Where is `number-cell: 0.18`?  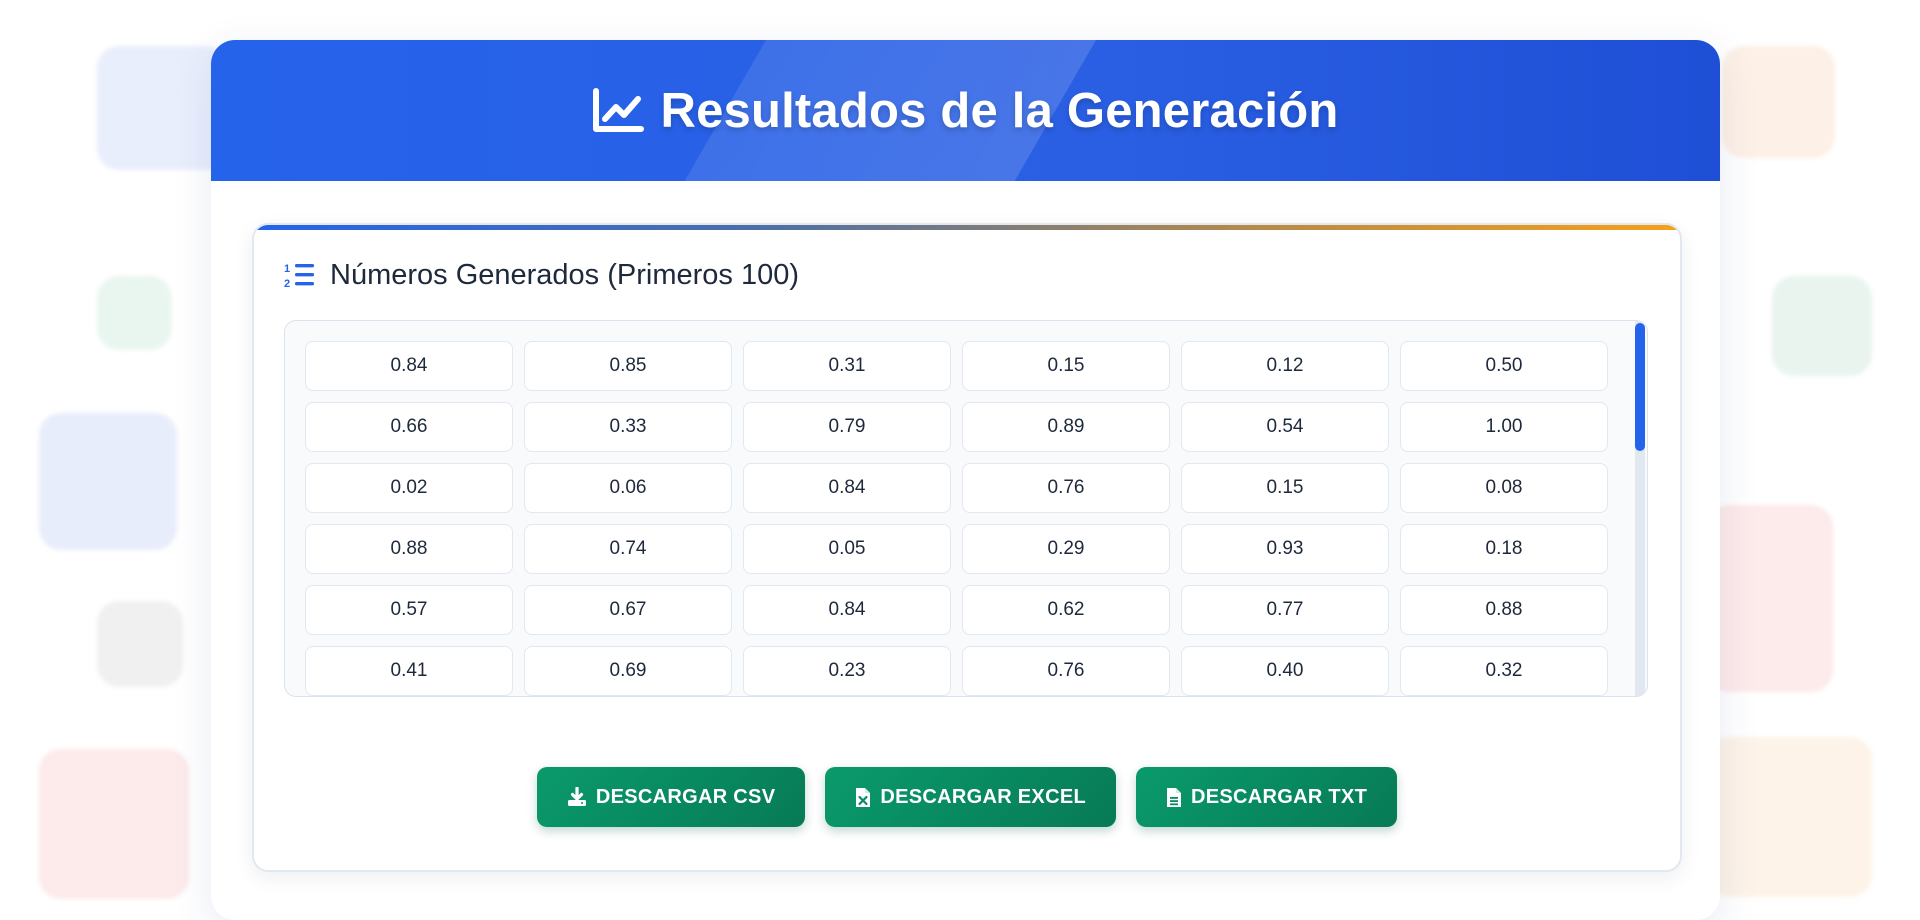
number-cell: 0.18 is located at coordinates (1504, 549).